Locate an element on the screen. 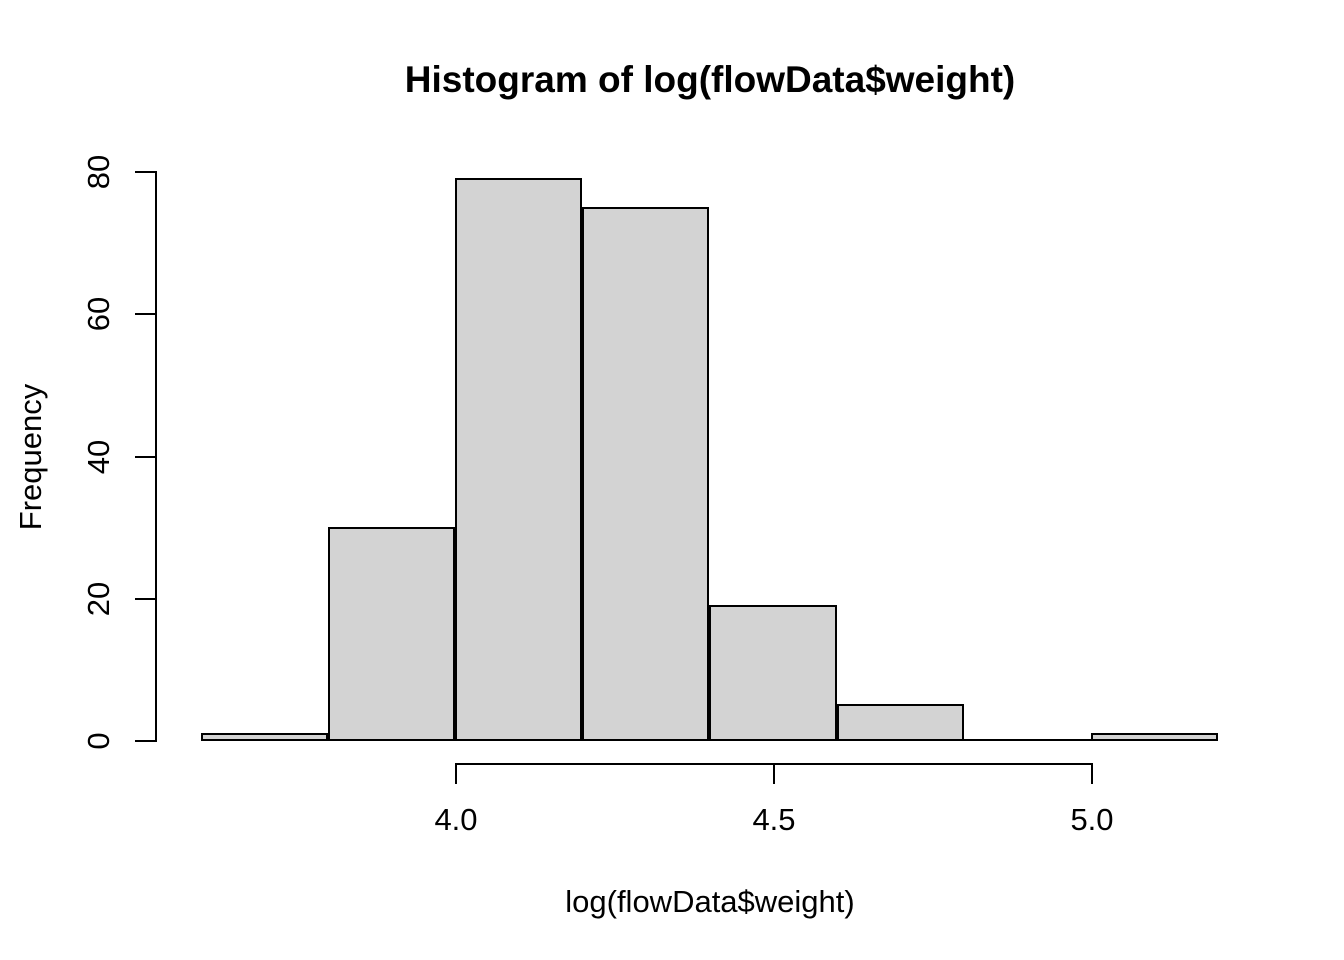 The width and height of the screenshot is (1344, 960). y-tick-label: 20 is located at coordinates (98, 599).